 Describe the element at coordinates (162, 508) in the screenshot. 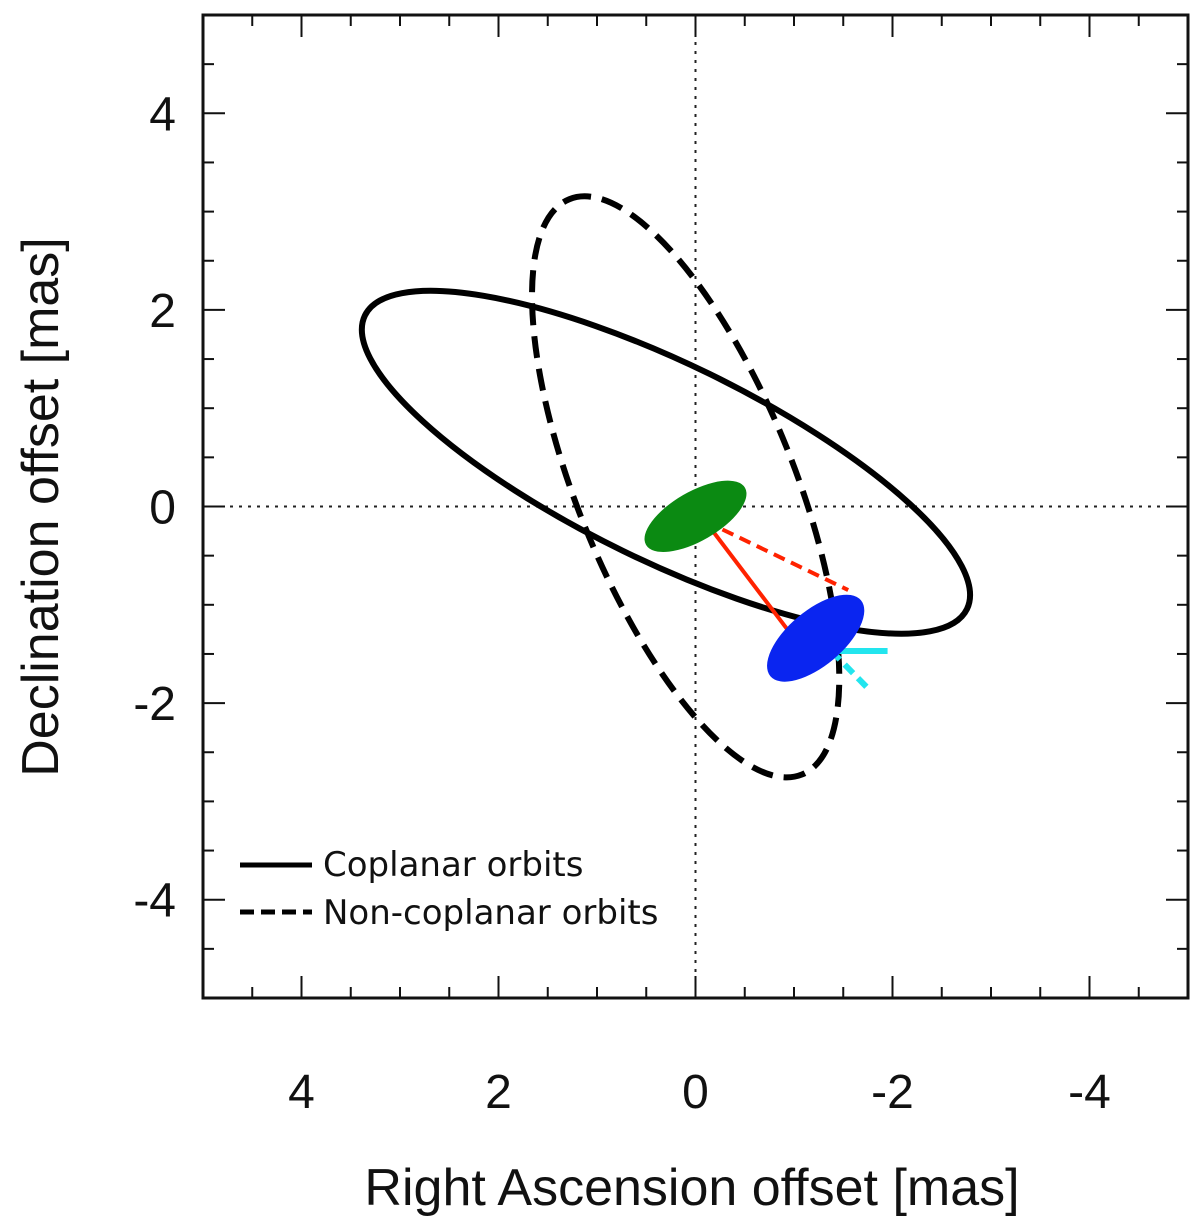

I see `y-tick-label: 0` at that location.